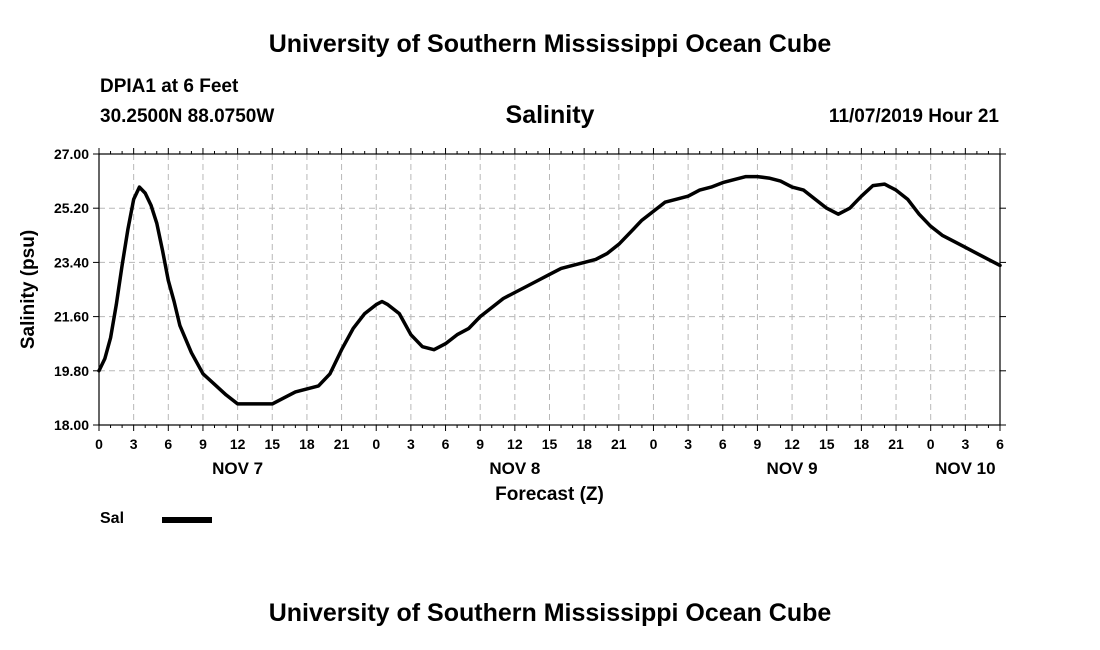 The width and height of the screenshot is (1100, 650). What do you see at coordinates (71, 317) in the screenshot?
I see `y-tick-label: 21.60` at bounding box center [71, 317].